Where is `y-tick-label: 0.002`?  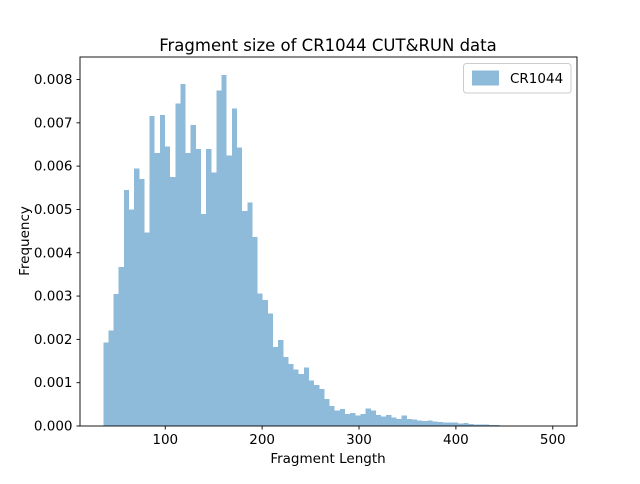 y-tick-label: 0.002 is located at coordinates (53, 340).